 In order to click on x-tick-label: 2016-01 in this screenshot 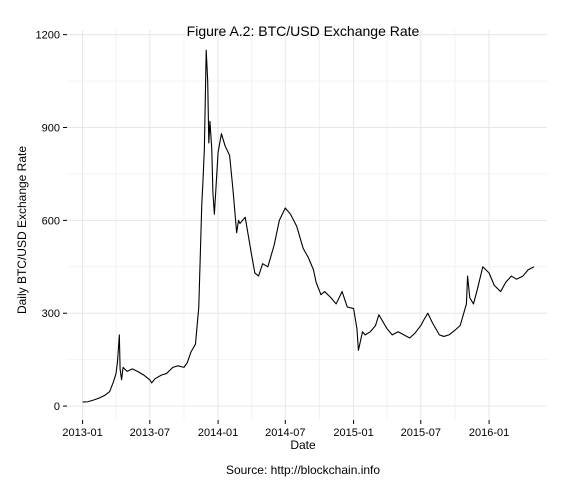, I will do `click(489, 433)`.